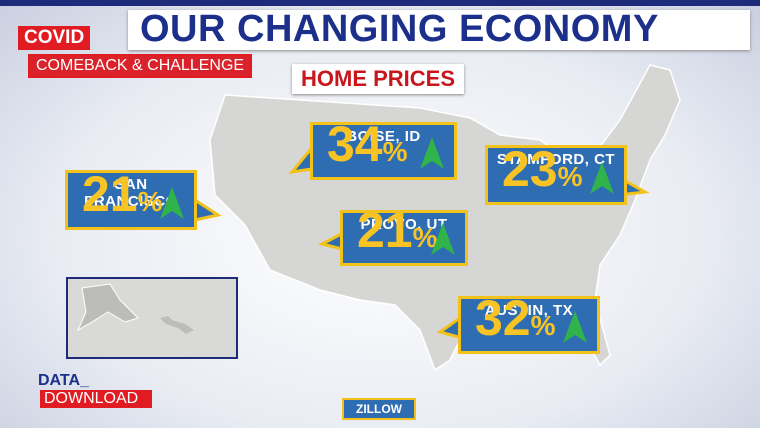 The height and width of the screenshot is (428, 760). I want to click on callout: BOISE, ID 34%, so click(383, 149).